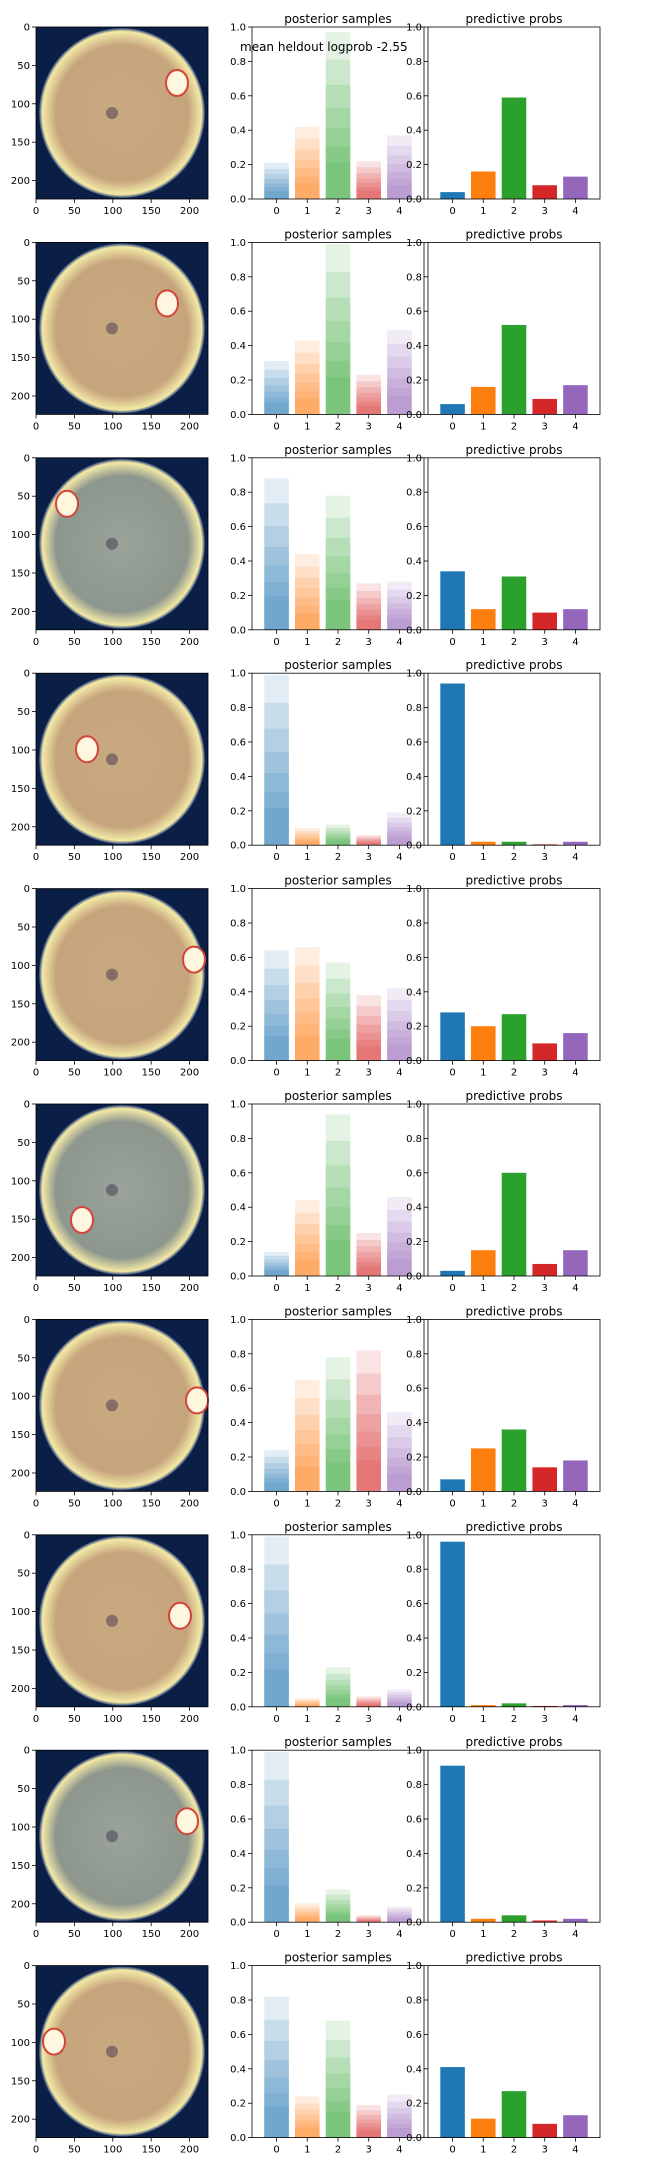 The height and width of the screenshot is (2160, 648). Describe the element at coordinates (151, 2150) in the screenshot. I see `x-tick-label: 150` at that location.